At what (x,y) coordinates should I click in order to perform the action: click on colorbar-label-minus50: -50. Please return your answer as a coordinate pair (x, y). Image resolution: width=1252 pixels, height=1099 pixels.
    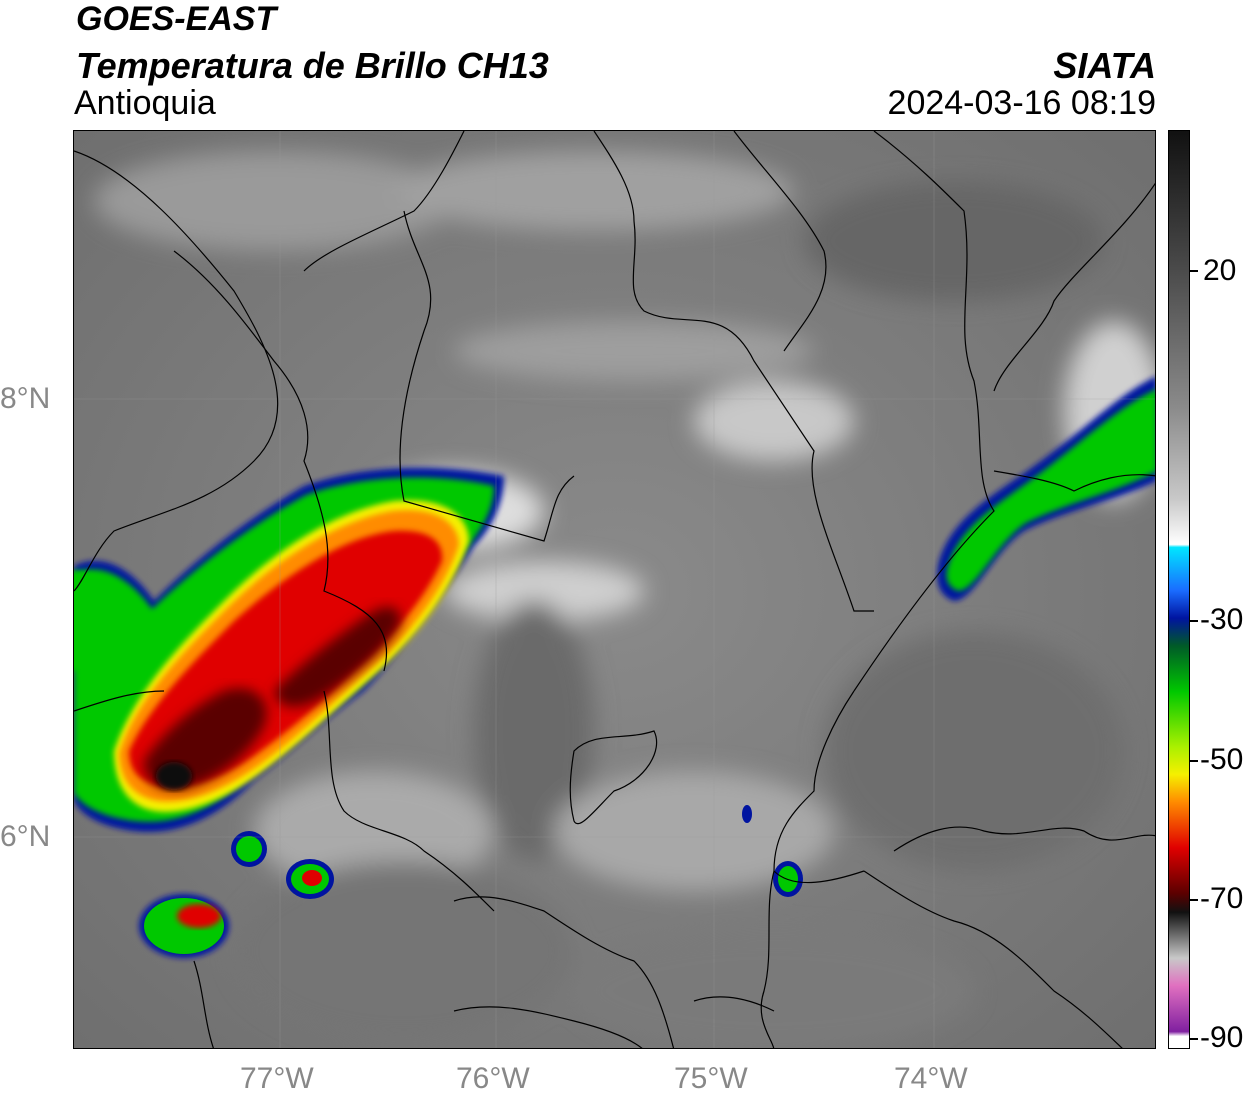
    Looking at the image, I should click on (1222, 759).